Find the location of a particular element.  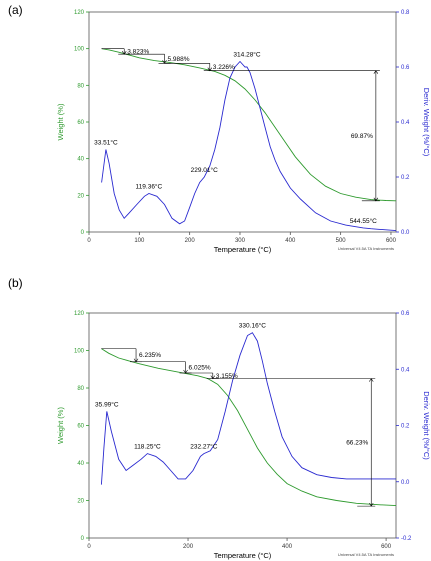

y-right-tick-label: -0.2 is located at coordinates (406, 539).